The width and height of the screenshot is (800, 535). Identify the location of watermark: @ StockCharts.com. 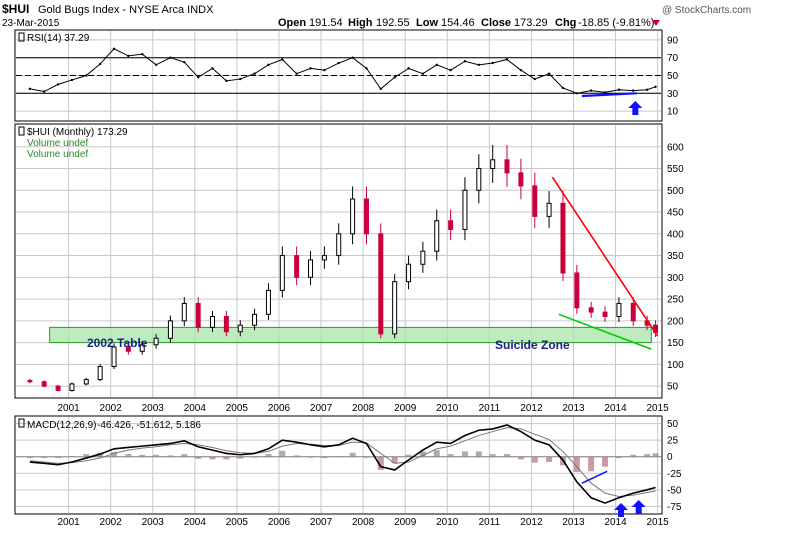
(706, 10).